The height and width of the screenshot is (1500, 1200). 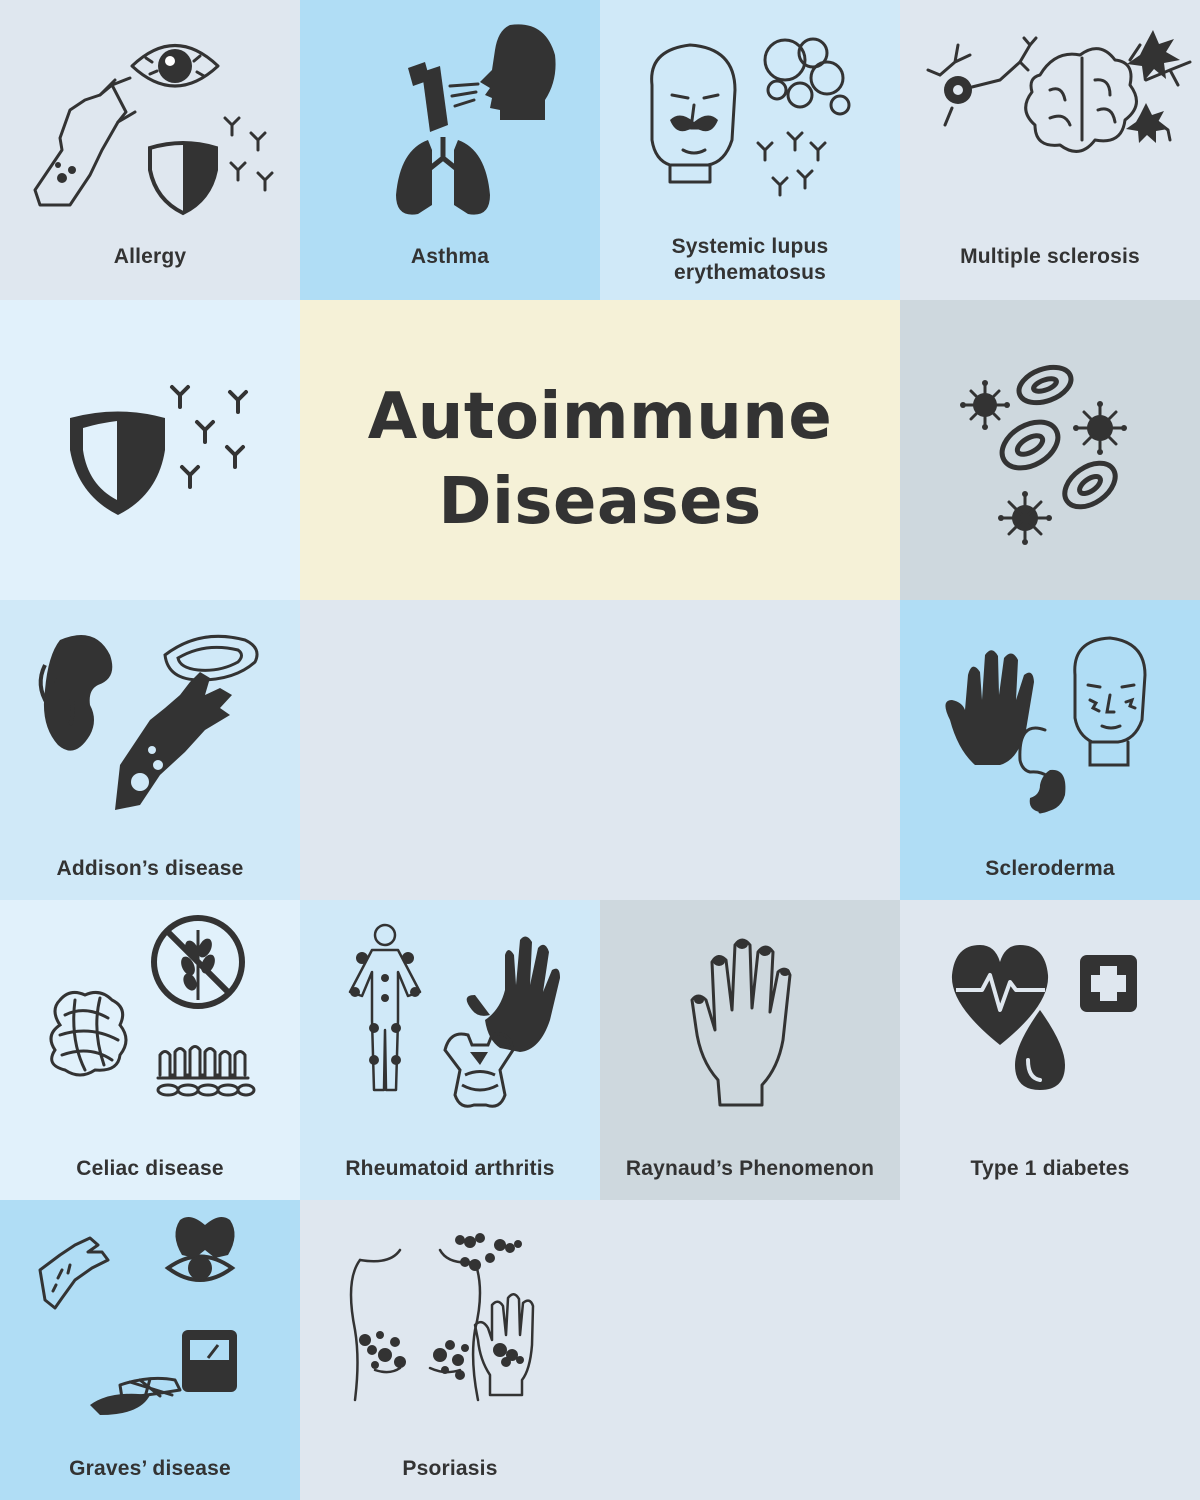 I want to click on tile-label: Type 1 diabetes, so click(x=1050, y=1168).